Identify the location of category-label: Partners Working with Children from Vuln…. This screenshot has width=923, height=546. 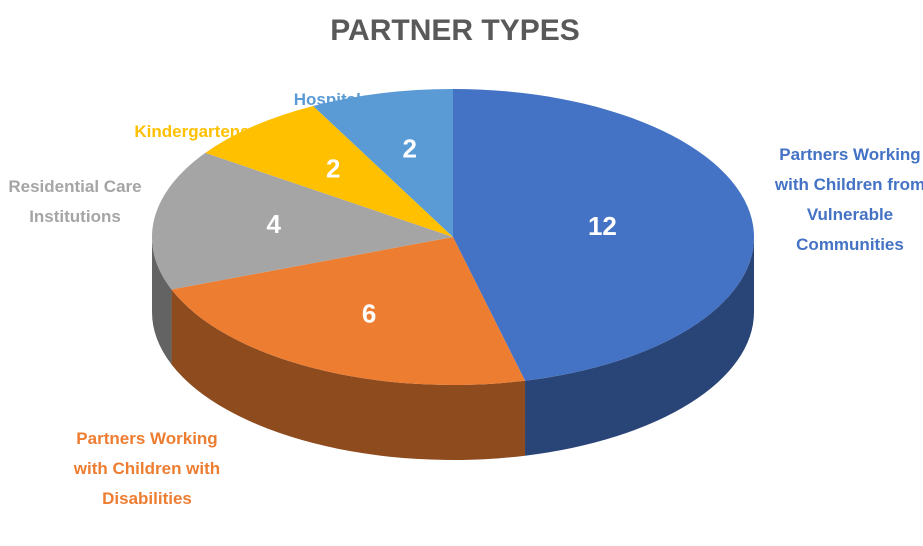
(848, 199).